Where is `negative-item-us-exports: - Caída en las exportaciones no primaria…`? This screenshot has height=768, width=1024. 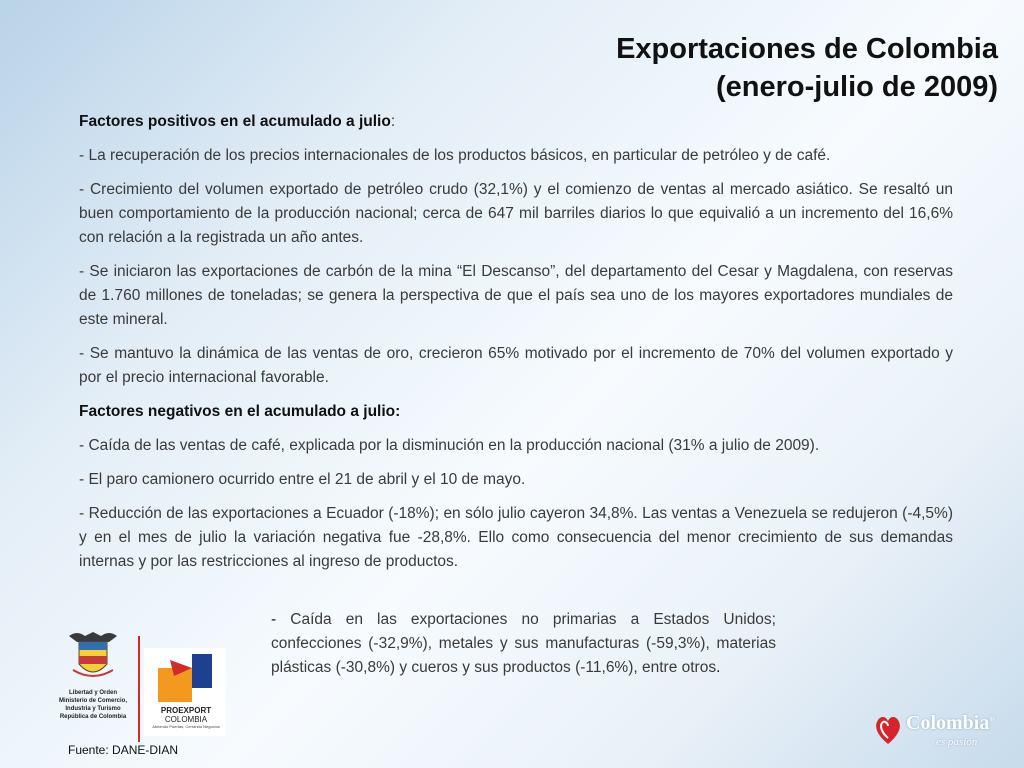
negative-item-us-exports: - Caída en las exportaciones no primaria… is located at coordinates (523, 644).